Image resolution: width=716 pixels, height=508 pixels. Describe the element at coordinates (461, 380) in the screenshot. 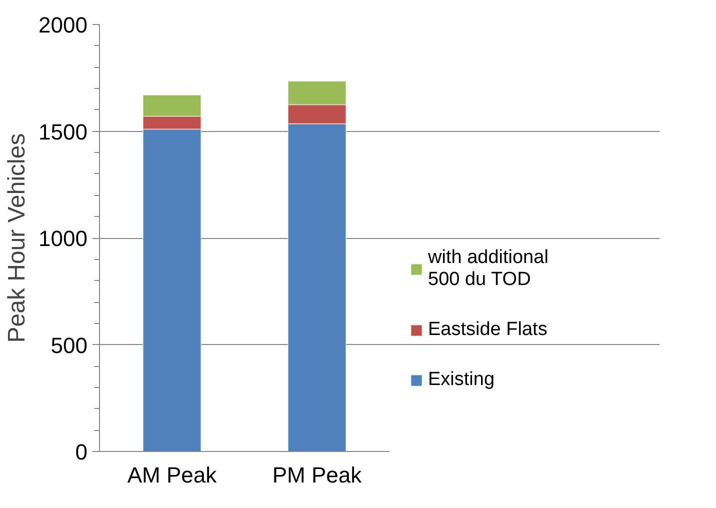

I see `legend-label: Existing` at that location.